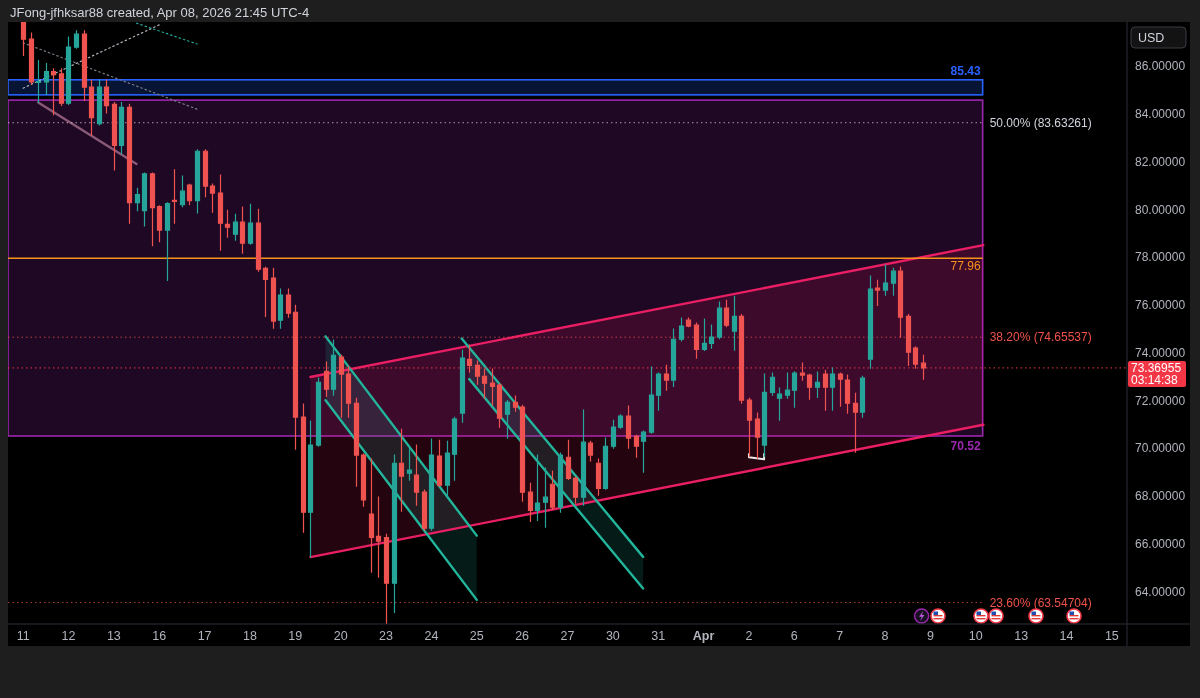 The image size is (1200, 698). Describe the element at coordinates (386, 636) in the screenshot. I see `x-tick-label: 23` at that location.